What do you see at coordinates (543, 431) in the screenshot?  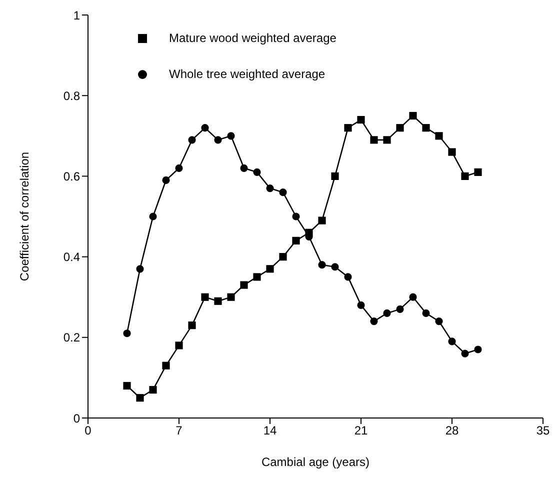 I see `x-tick-label: 35` at bounding box center [543, 431].